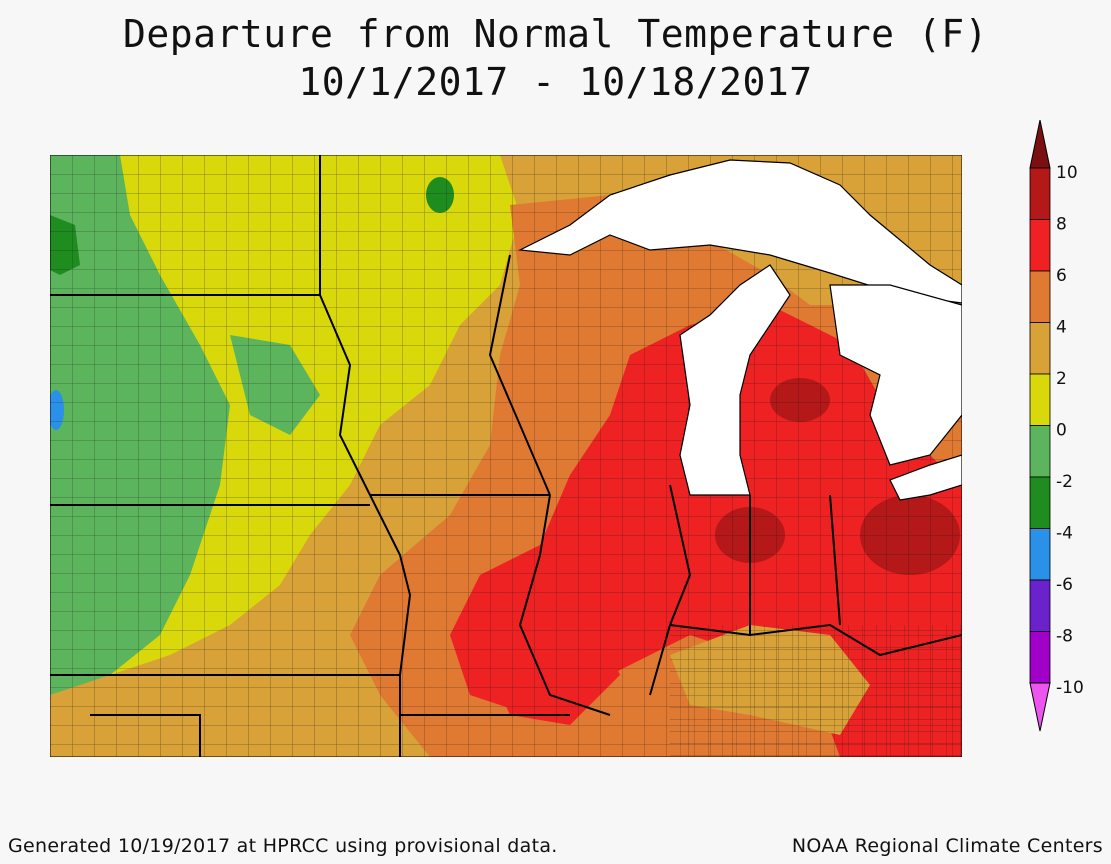 This screenshot has width=1111, height=864. I want to click on legend-tick-label: 0, so click(1061, 431).